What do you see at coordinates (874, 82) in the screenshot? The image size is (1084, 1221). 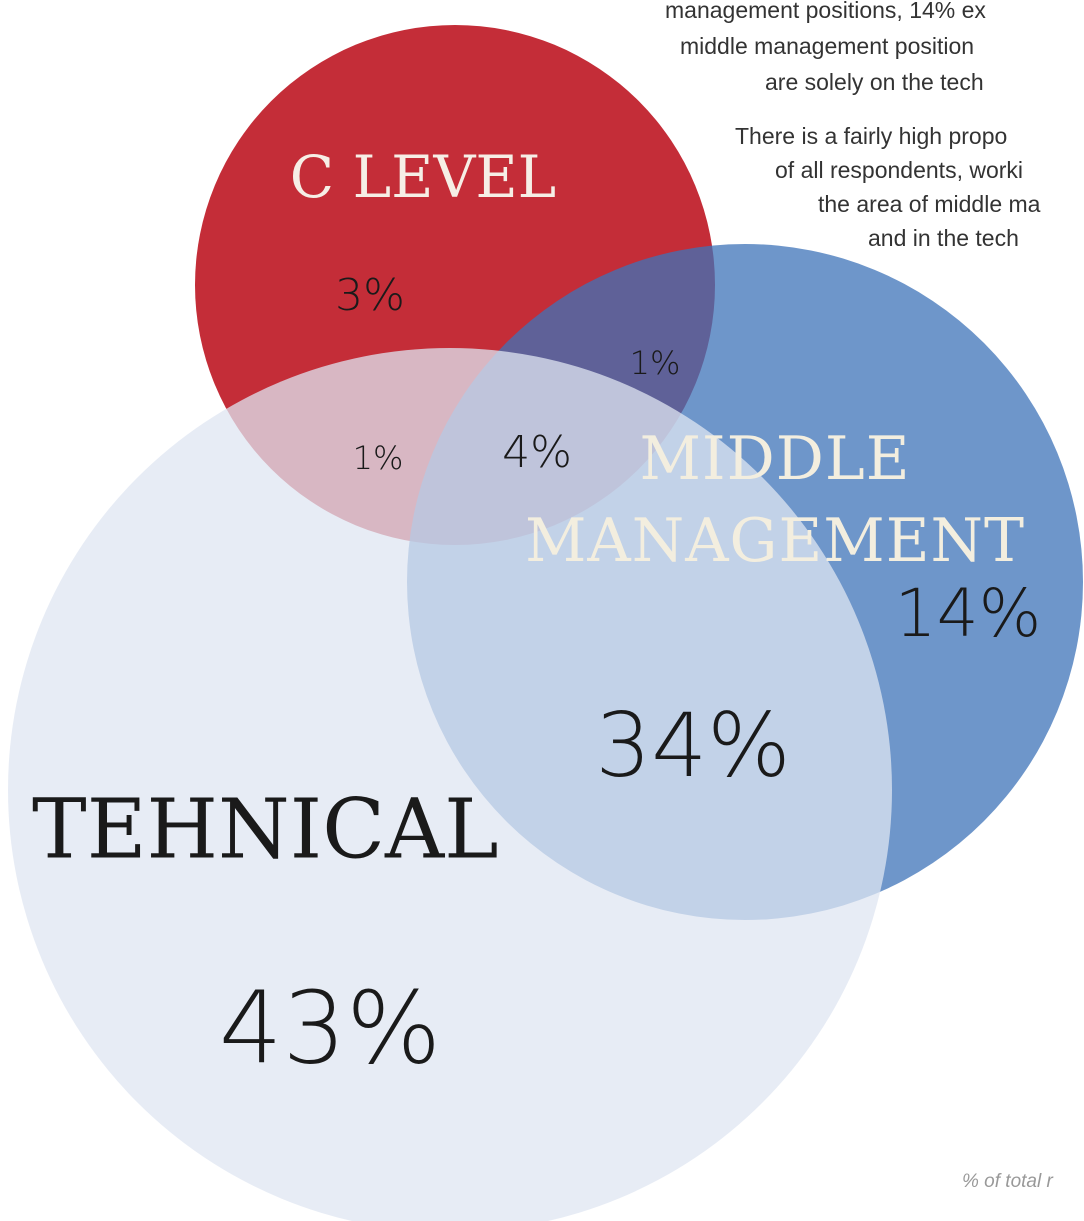 I see `note-line: are solely on the tech` at bounding box center [874, 82].